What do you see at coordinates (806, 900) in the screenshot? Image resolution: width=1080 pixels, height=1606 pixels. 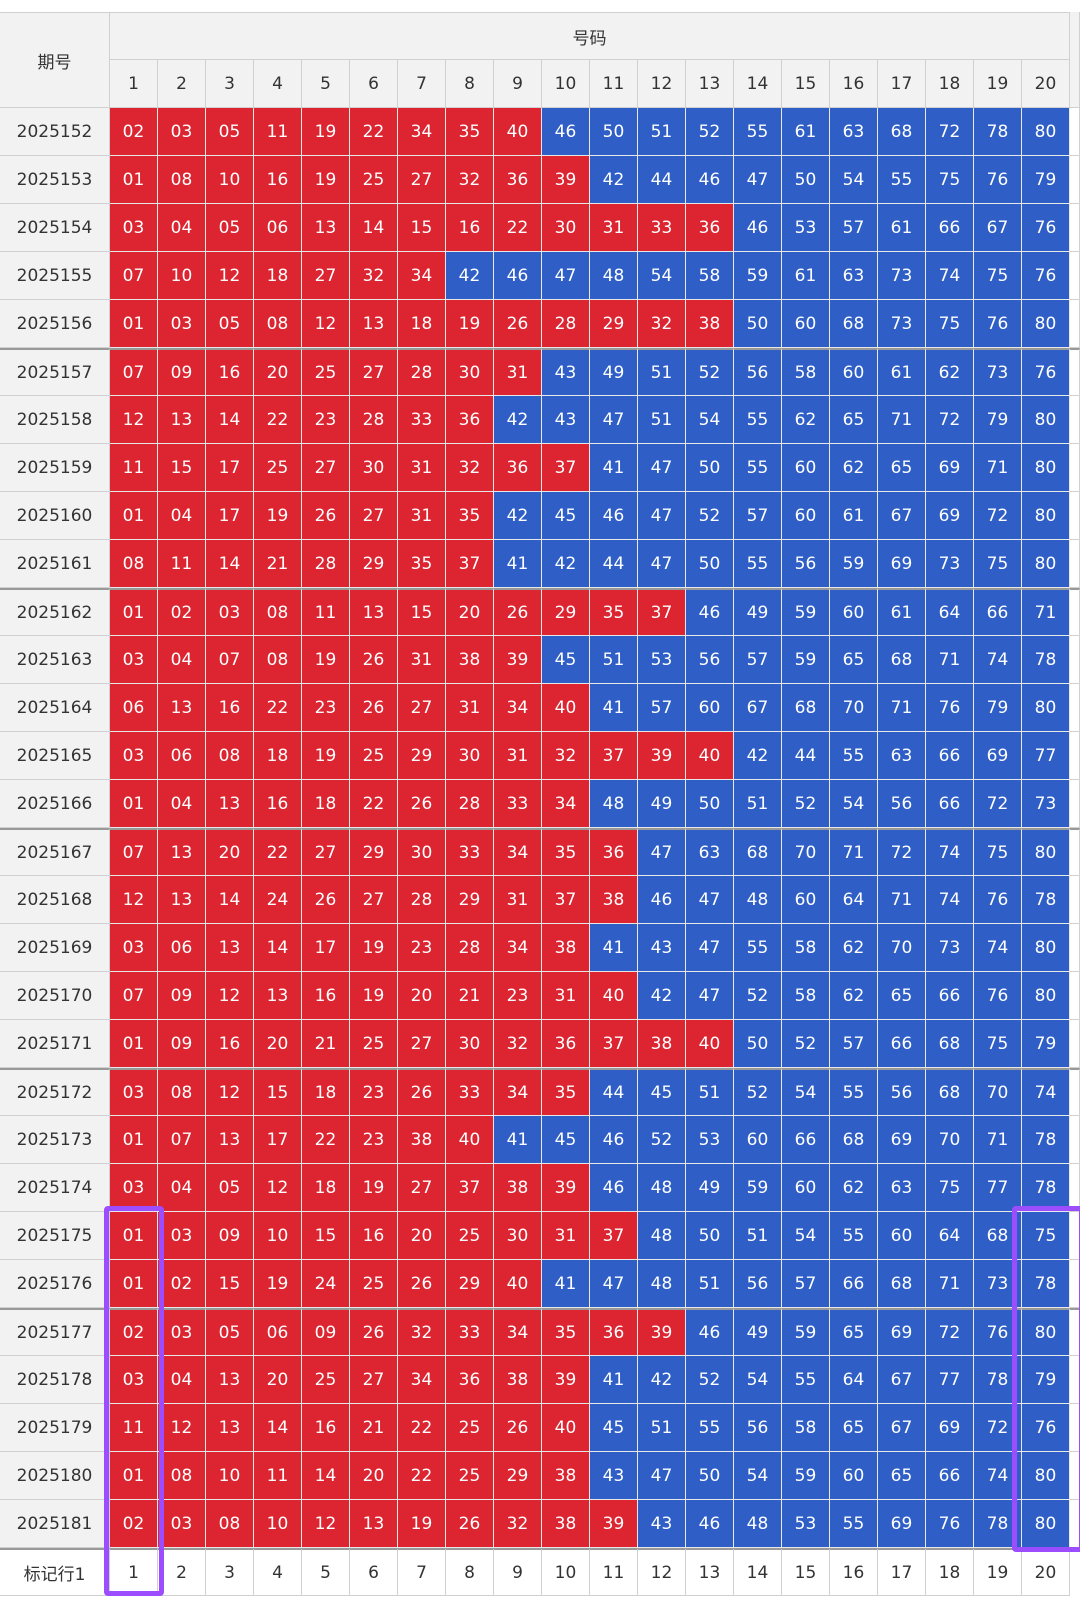 I see `number-cell: 60` at bounding box center [806, 900].